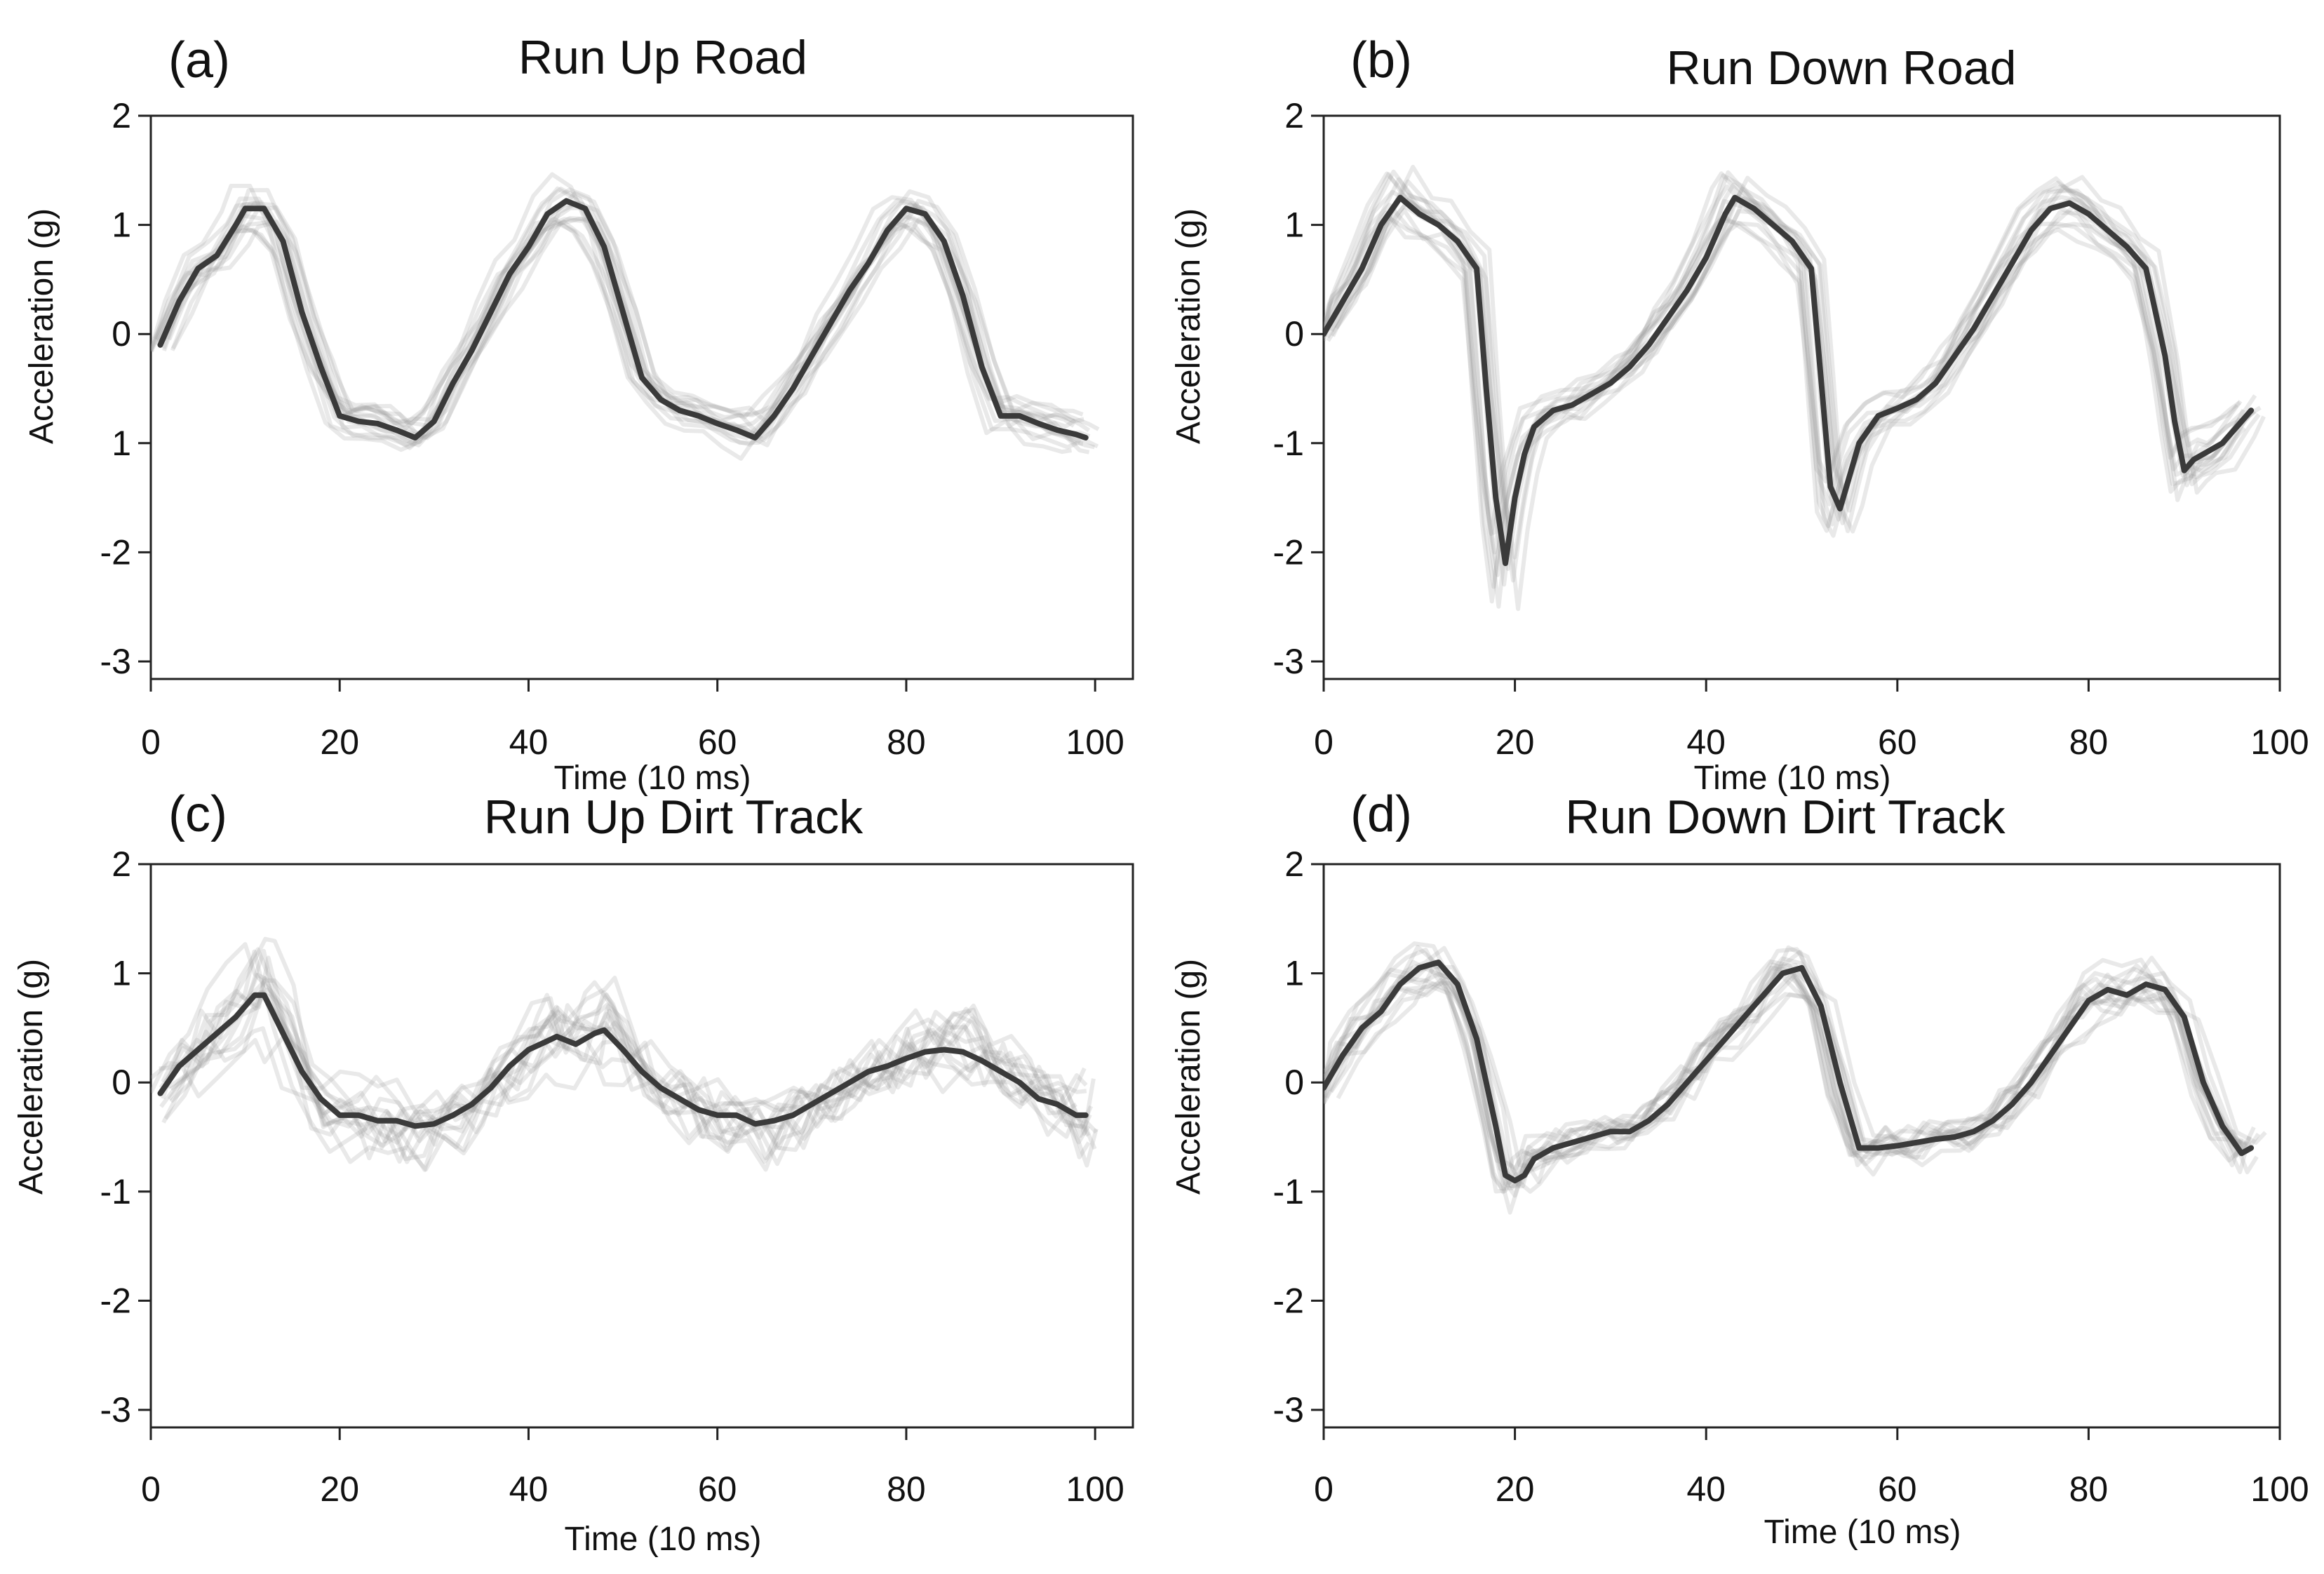  Describe the element at coordinates (1842, 68) in the screenshot. I see `panel-title: Run Down Road` at that location.